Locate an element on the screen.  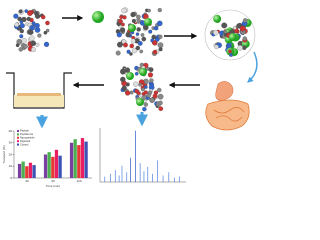
legend-label: Nanoparticle is located at coordinates (27, 137).